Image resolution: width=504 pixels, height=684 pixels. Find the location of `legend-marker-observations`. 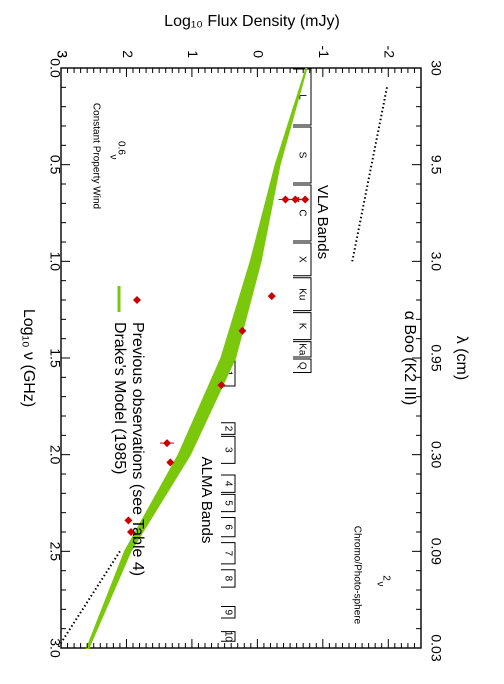

legend-marker-observations is located at coordinates (137, 300).